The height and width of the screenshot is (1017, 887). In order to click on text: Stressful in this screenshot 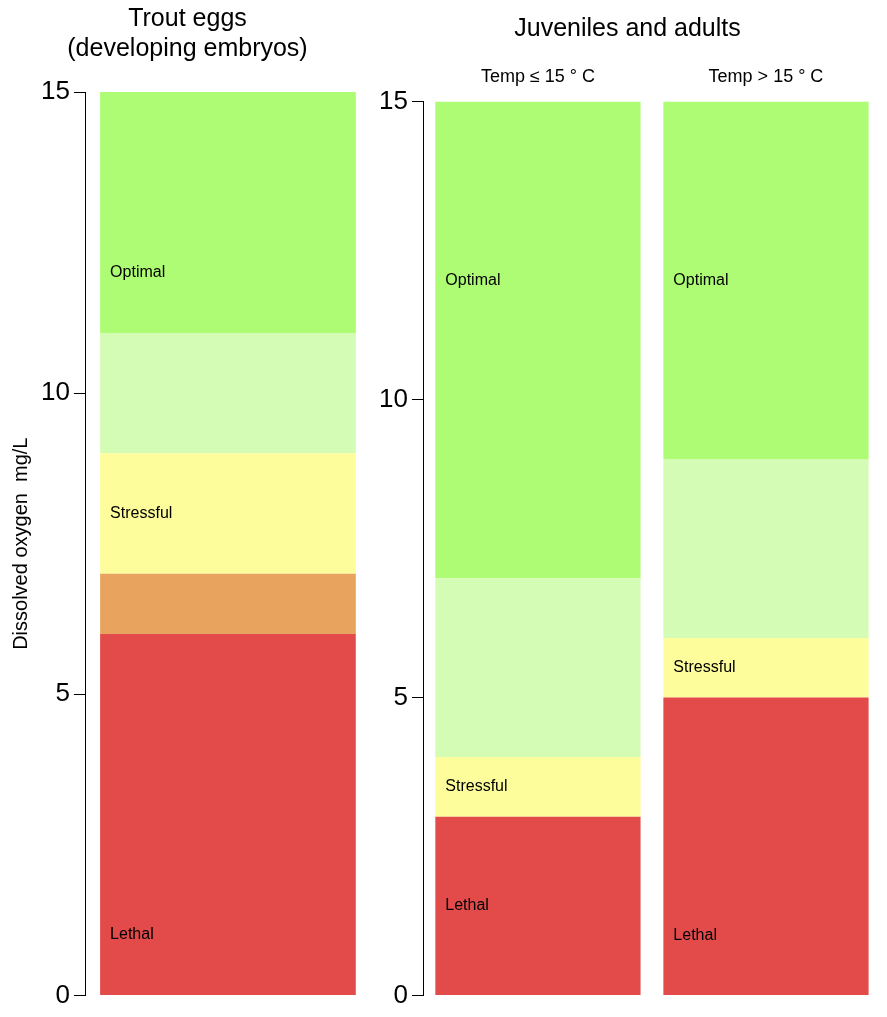, I will do `click(704, 667)`.